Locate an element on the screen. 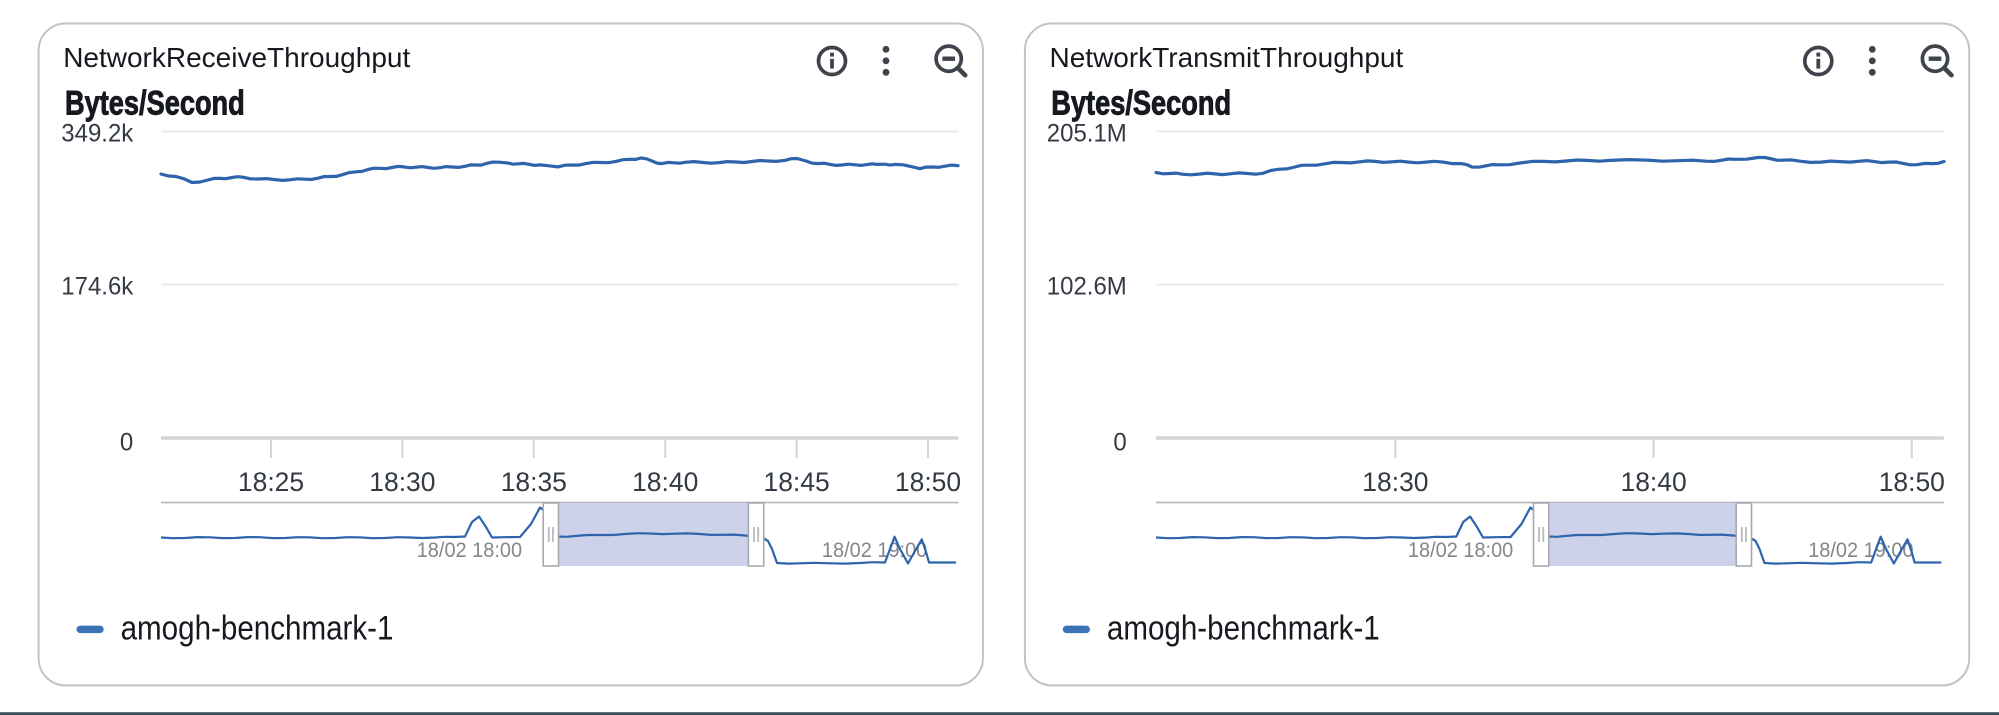  svg-text: 174.6k is located at coordinates (97, 287).